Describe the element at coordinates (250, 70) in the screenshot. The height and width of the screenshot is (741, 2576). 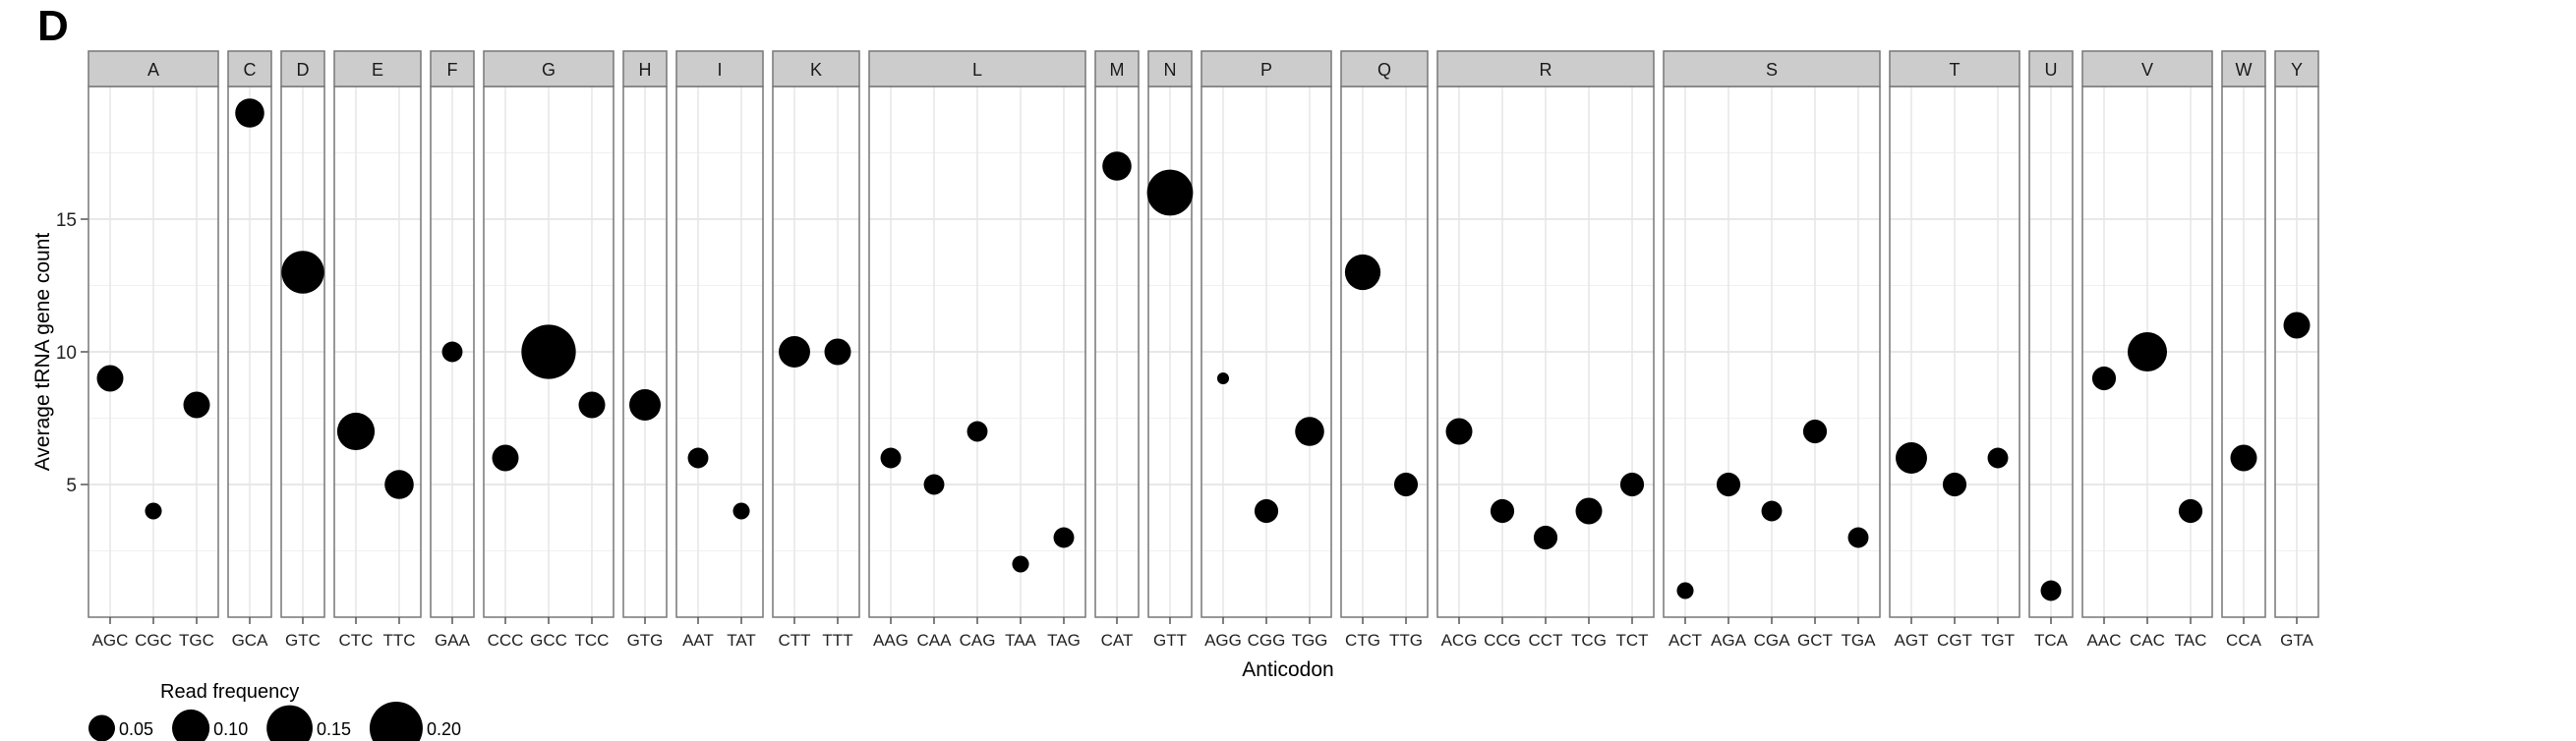
I see `facet-strip-label: C` at that location.